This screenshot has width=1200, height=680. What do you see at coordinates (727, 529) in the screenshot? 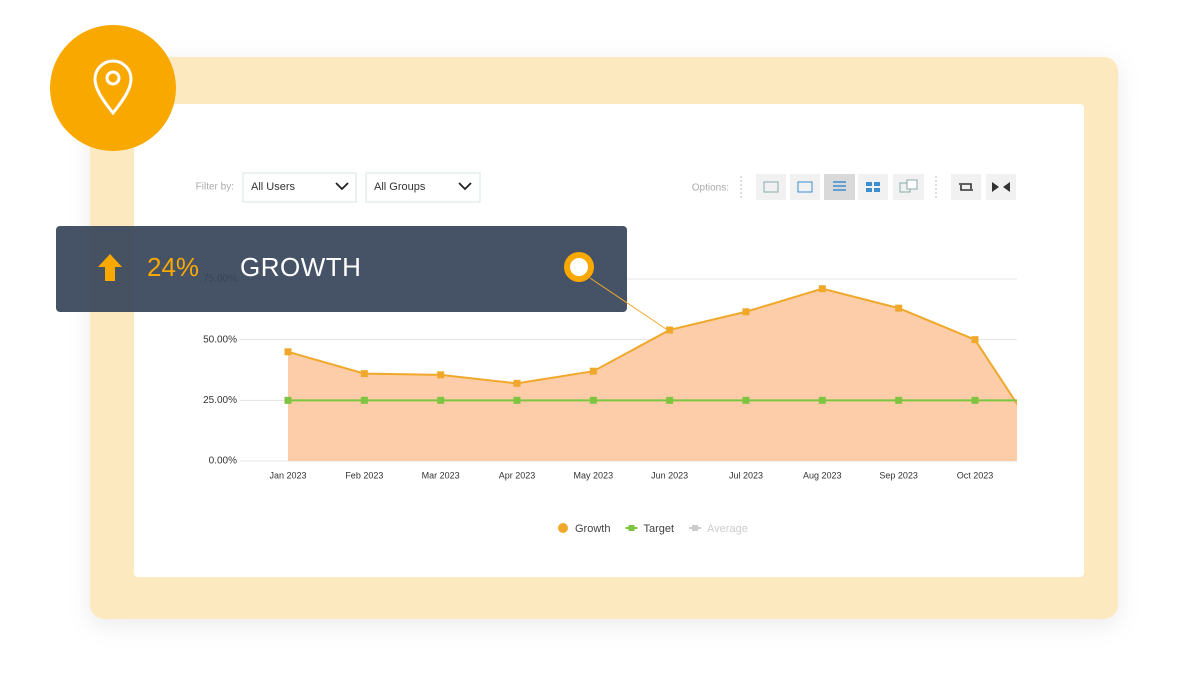
I see `legend-label: Average` at bounding box center [727, 529].